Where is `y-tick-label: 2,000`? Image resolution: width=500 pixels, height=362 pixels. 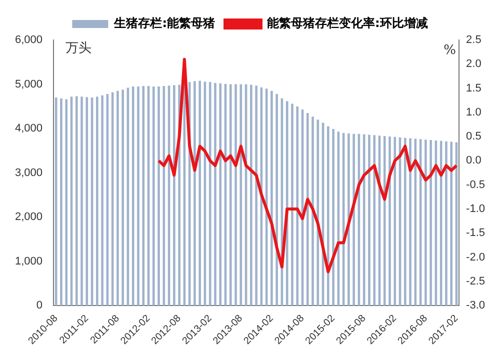 y-tick-label: 2,000 is located at coordinates (28, 217).